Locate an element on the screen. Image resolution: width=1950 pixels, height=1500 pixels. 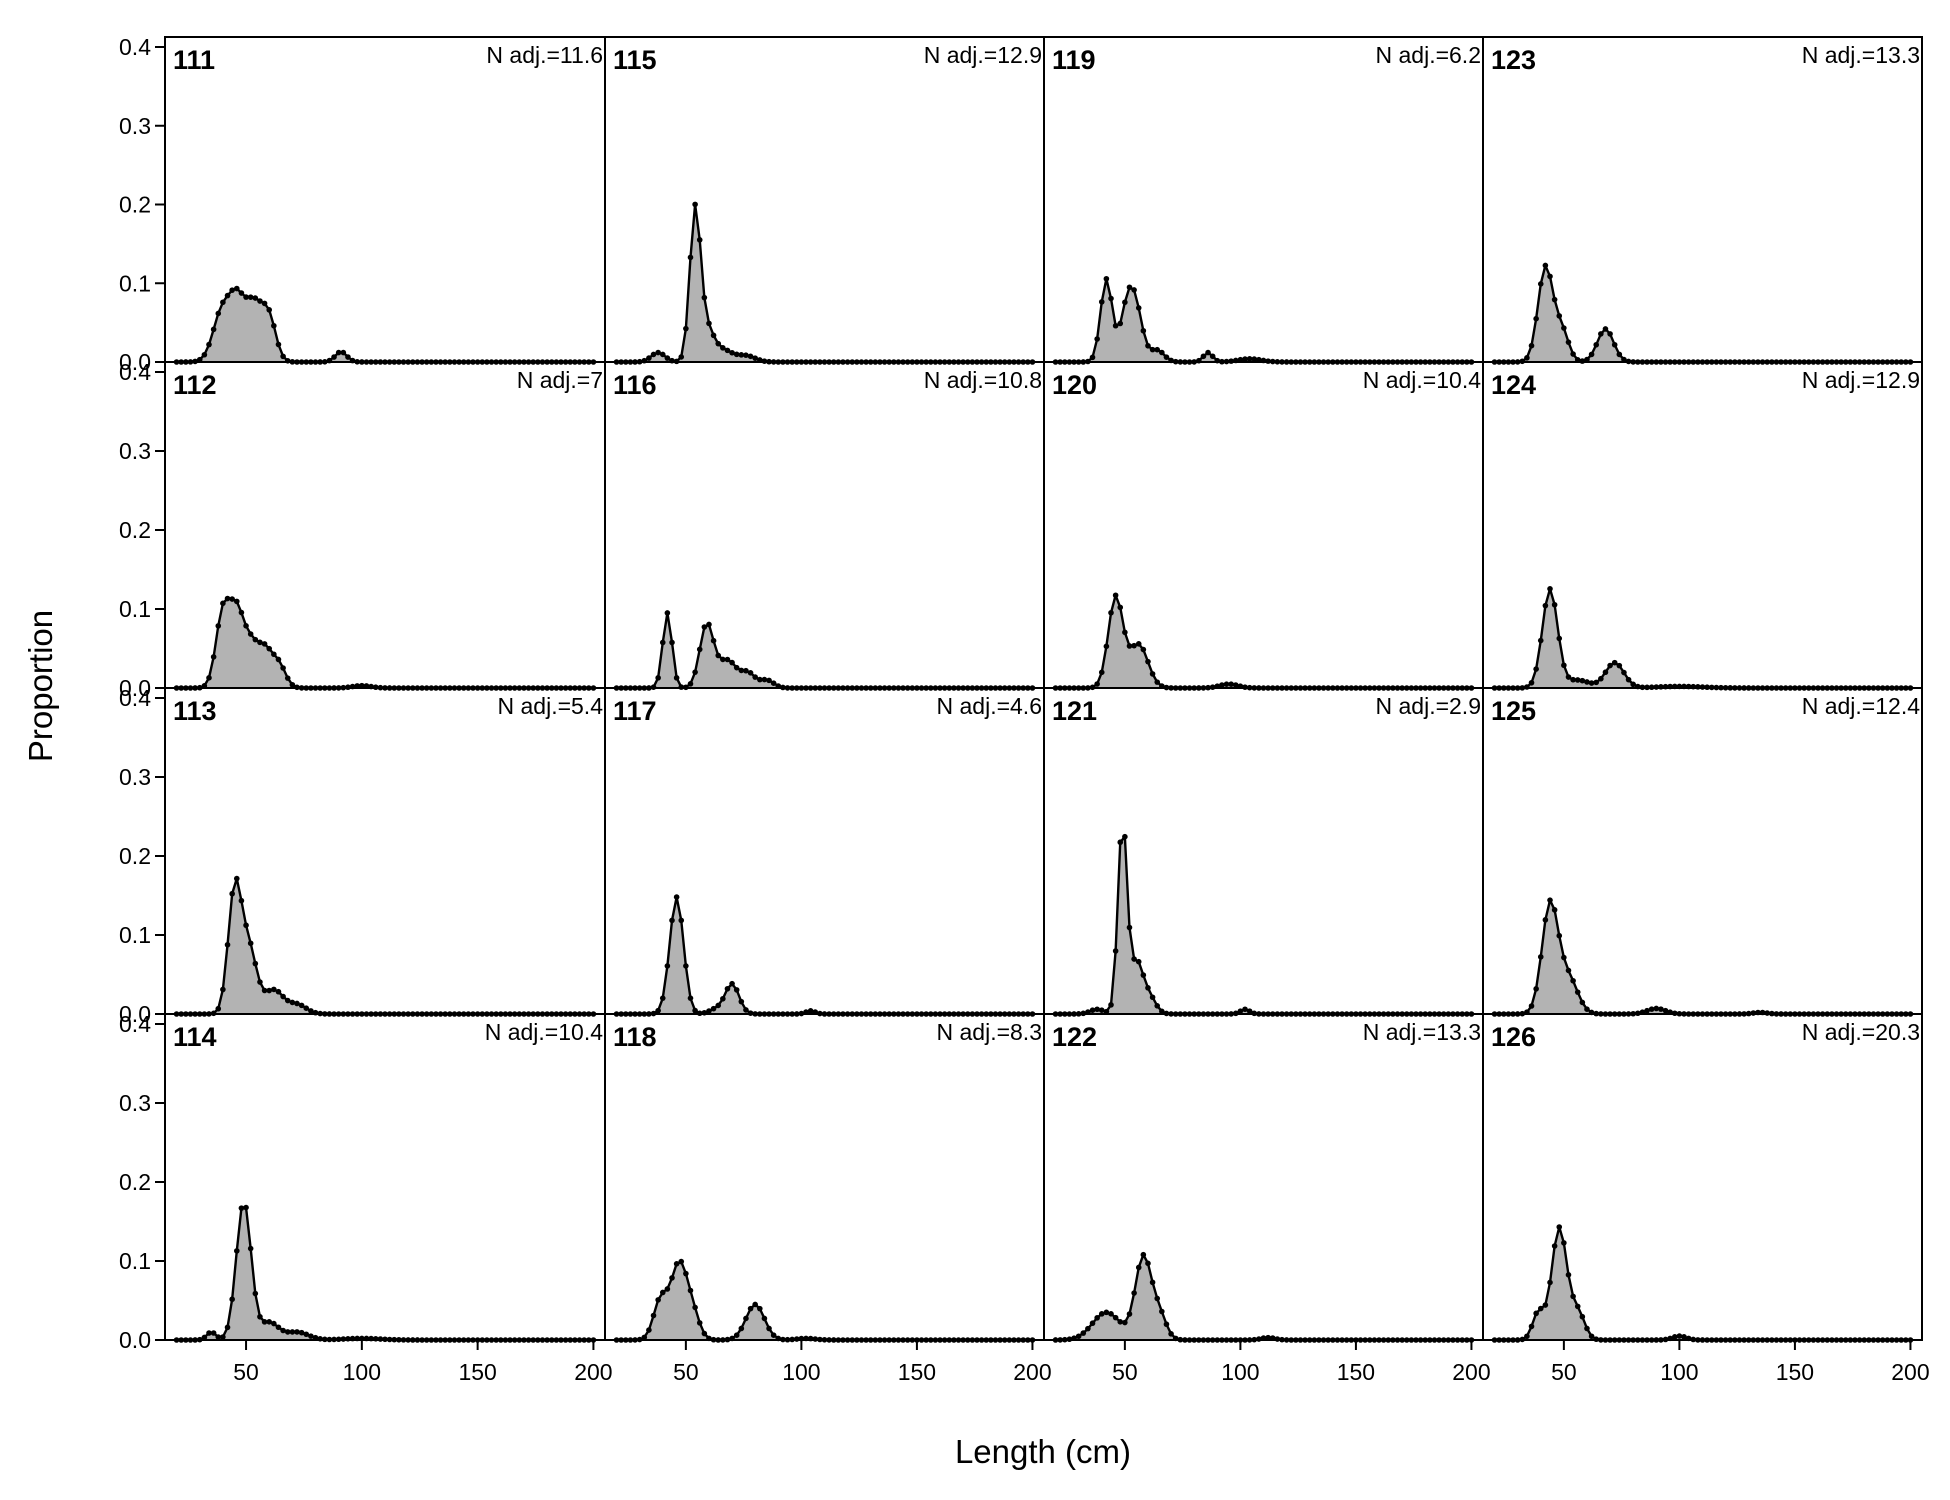
panel-label: 121 is located at coordinates (1074, 711).